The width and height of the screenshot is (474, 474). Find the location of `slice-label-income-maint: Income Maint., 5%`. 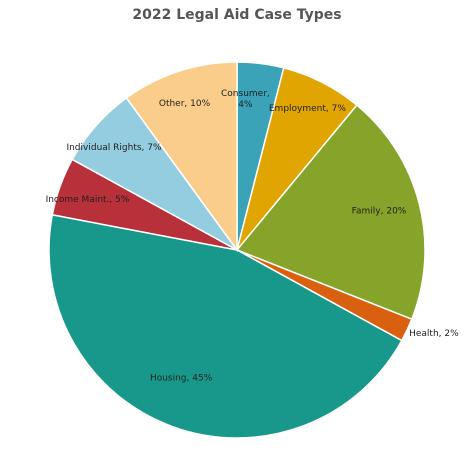

slice-label-income-maint: Income Maint., 5% is located at coordinates (88, 200).